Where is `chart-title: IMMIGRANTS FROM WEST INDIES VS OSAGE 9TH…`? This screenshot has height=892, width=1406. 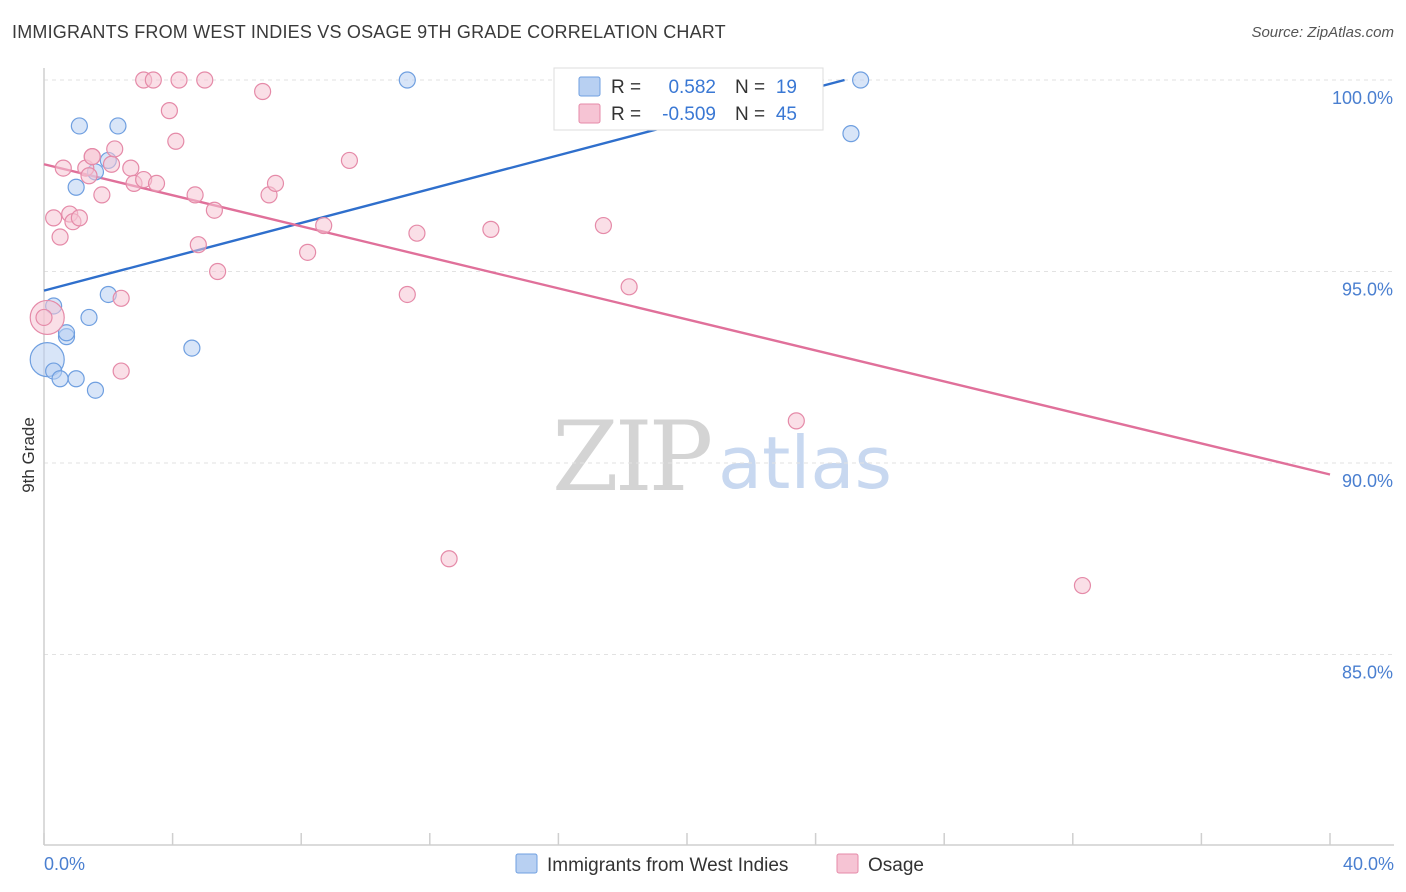 chart-title: IMMIGRANTS FROM WEST INDIES VS OSAGE 9TH… is located at coordinates (369, 32).